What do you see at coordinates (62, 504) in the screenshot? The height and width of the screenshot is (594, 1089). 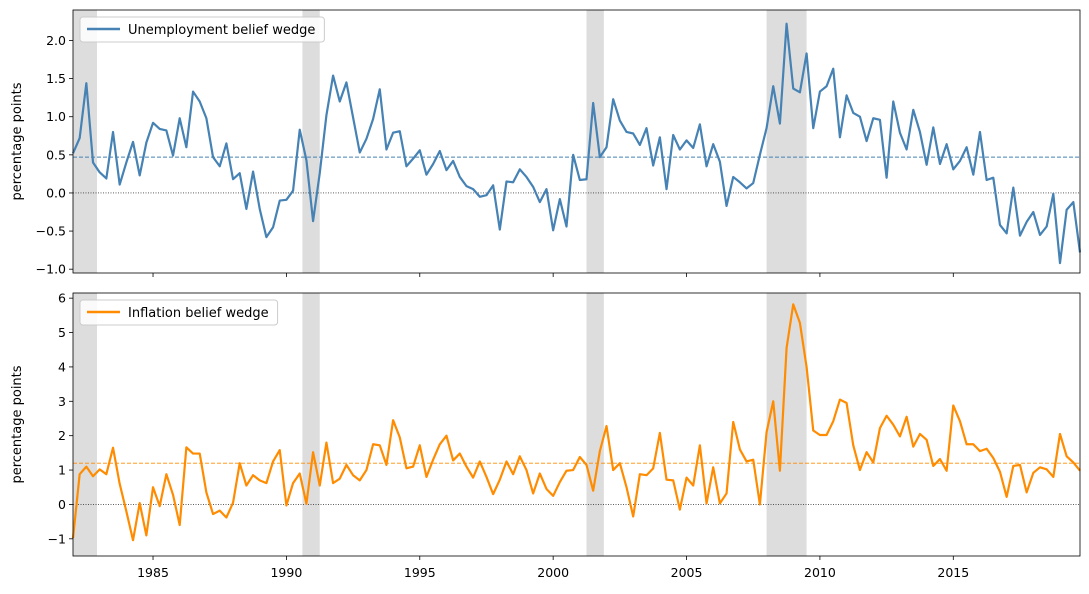 I see `y-tick-label: 0` at bounding box center [62, 504].